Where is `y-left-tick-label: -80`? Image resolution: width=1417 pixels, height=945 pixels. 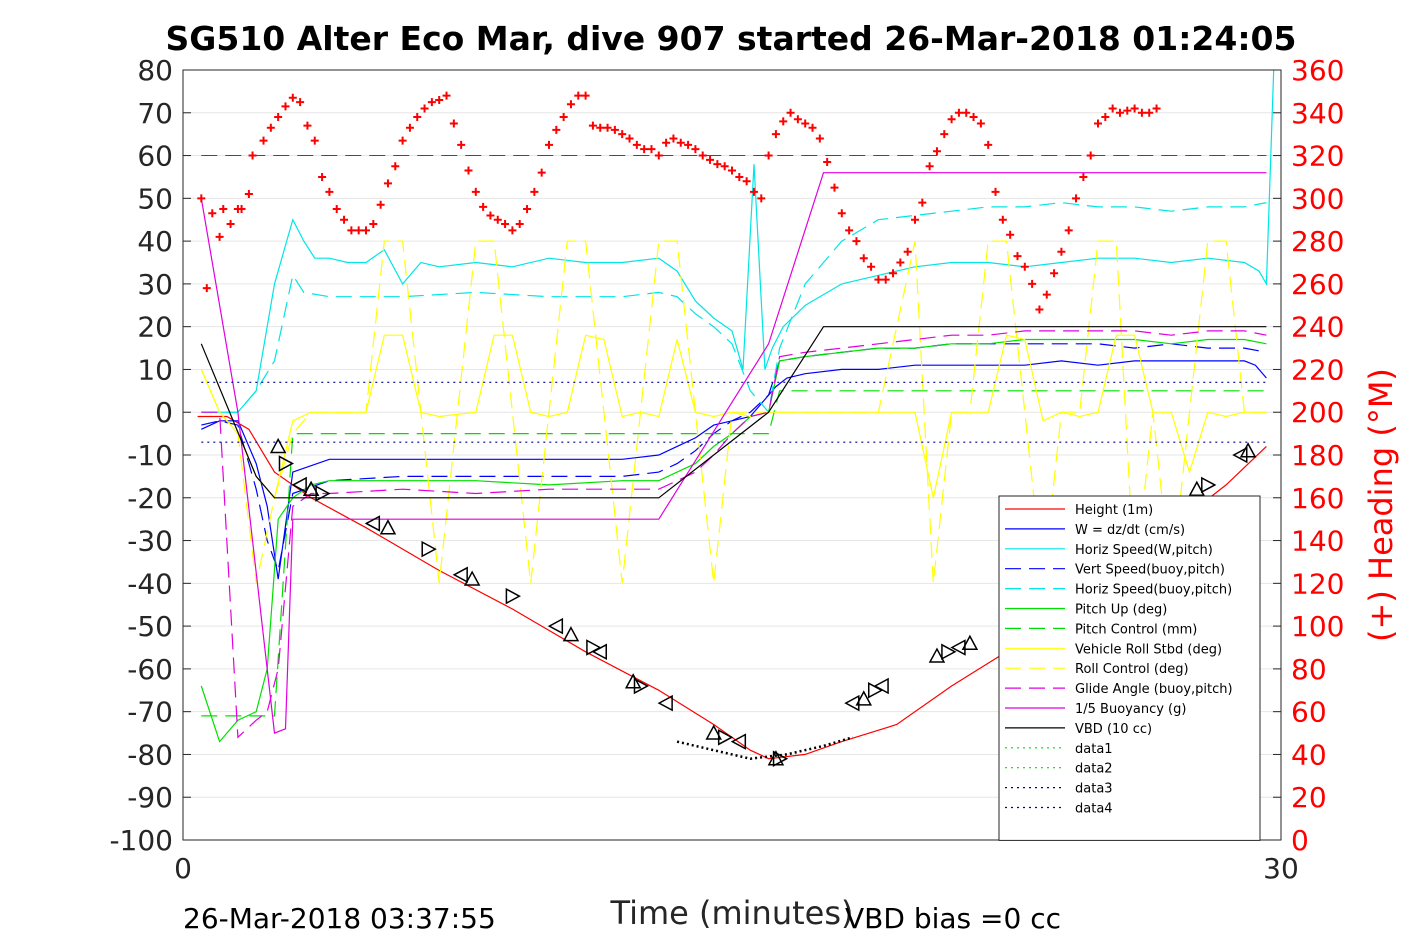
y-left-tick-label: -80 is located at coordinates (150, 754).